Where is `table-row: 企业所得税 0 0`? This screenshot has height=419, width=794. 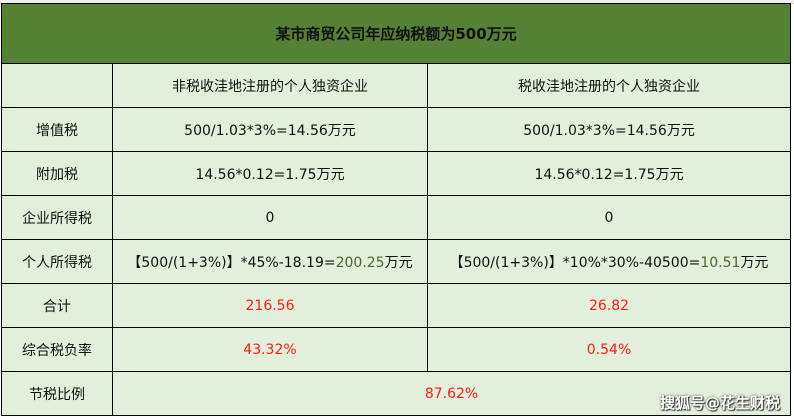
table-row: 企业所得税 0 0 is located at coordinates (396, 217).